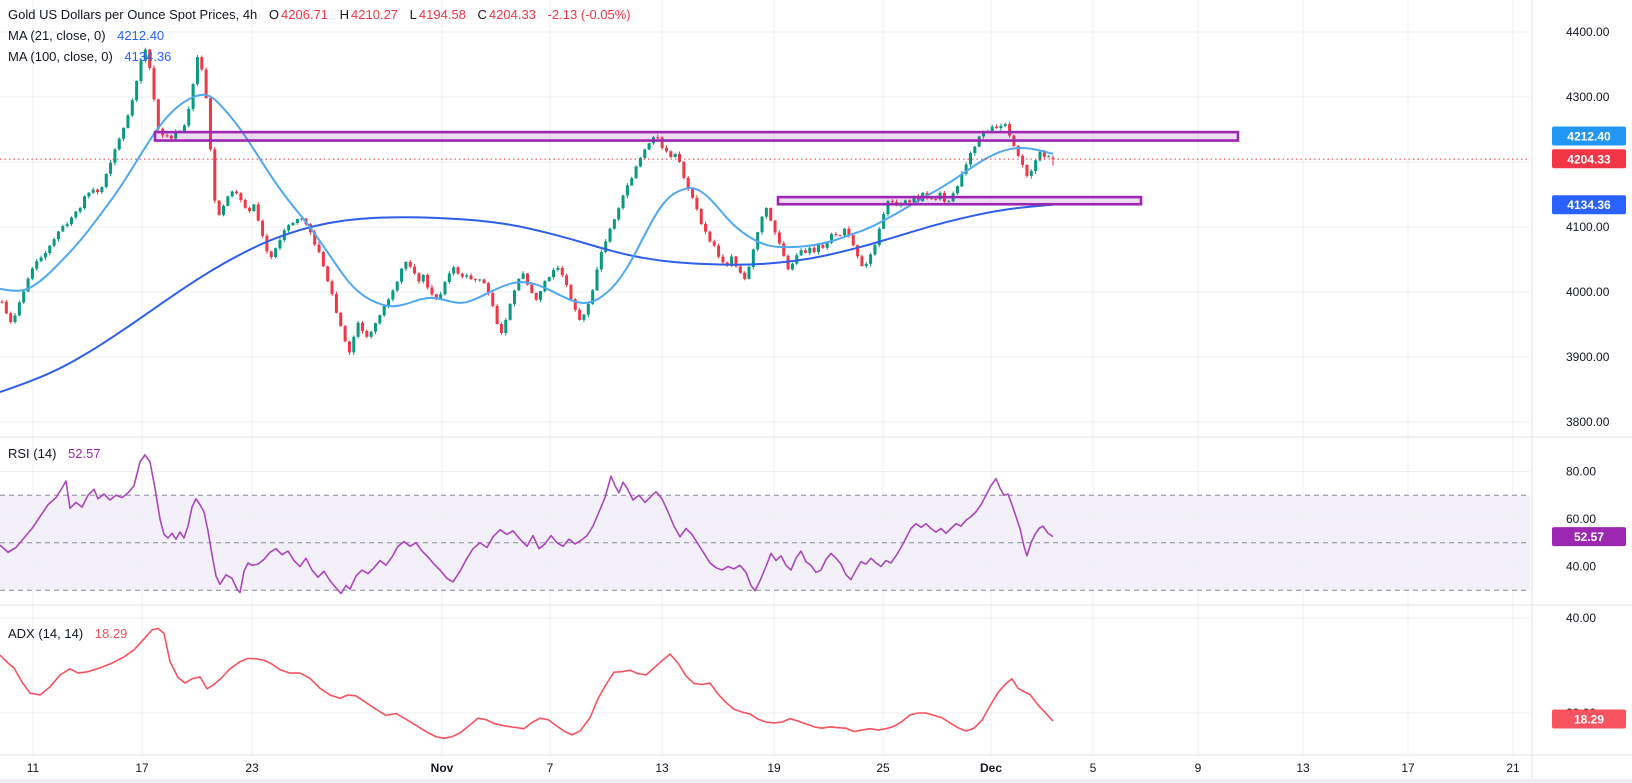 This screenshot has height=783, width=1632. I want to click on rsi-value: 52.57, so click(84, 453).